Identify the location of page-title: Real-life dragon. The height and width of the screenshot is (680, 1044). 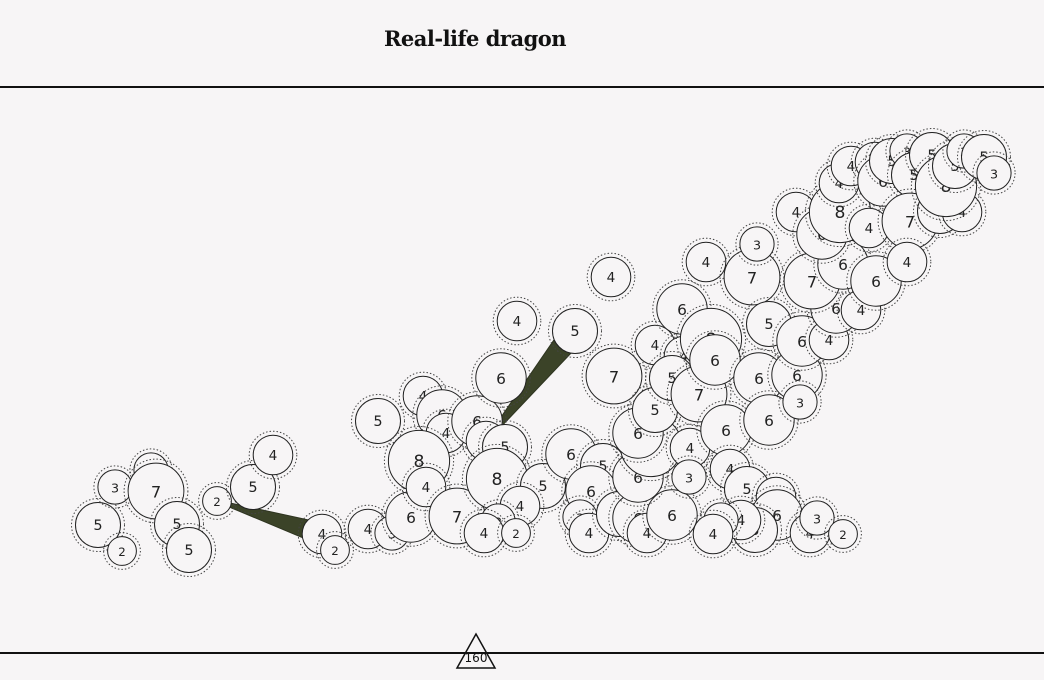
(475, 38).